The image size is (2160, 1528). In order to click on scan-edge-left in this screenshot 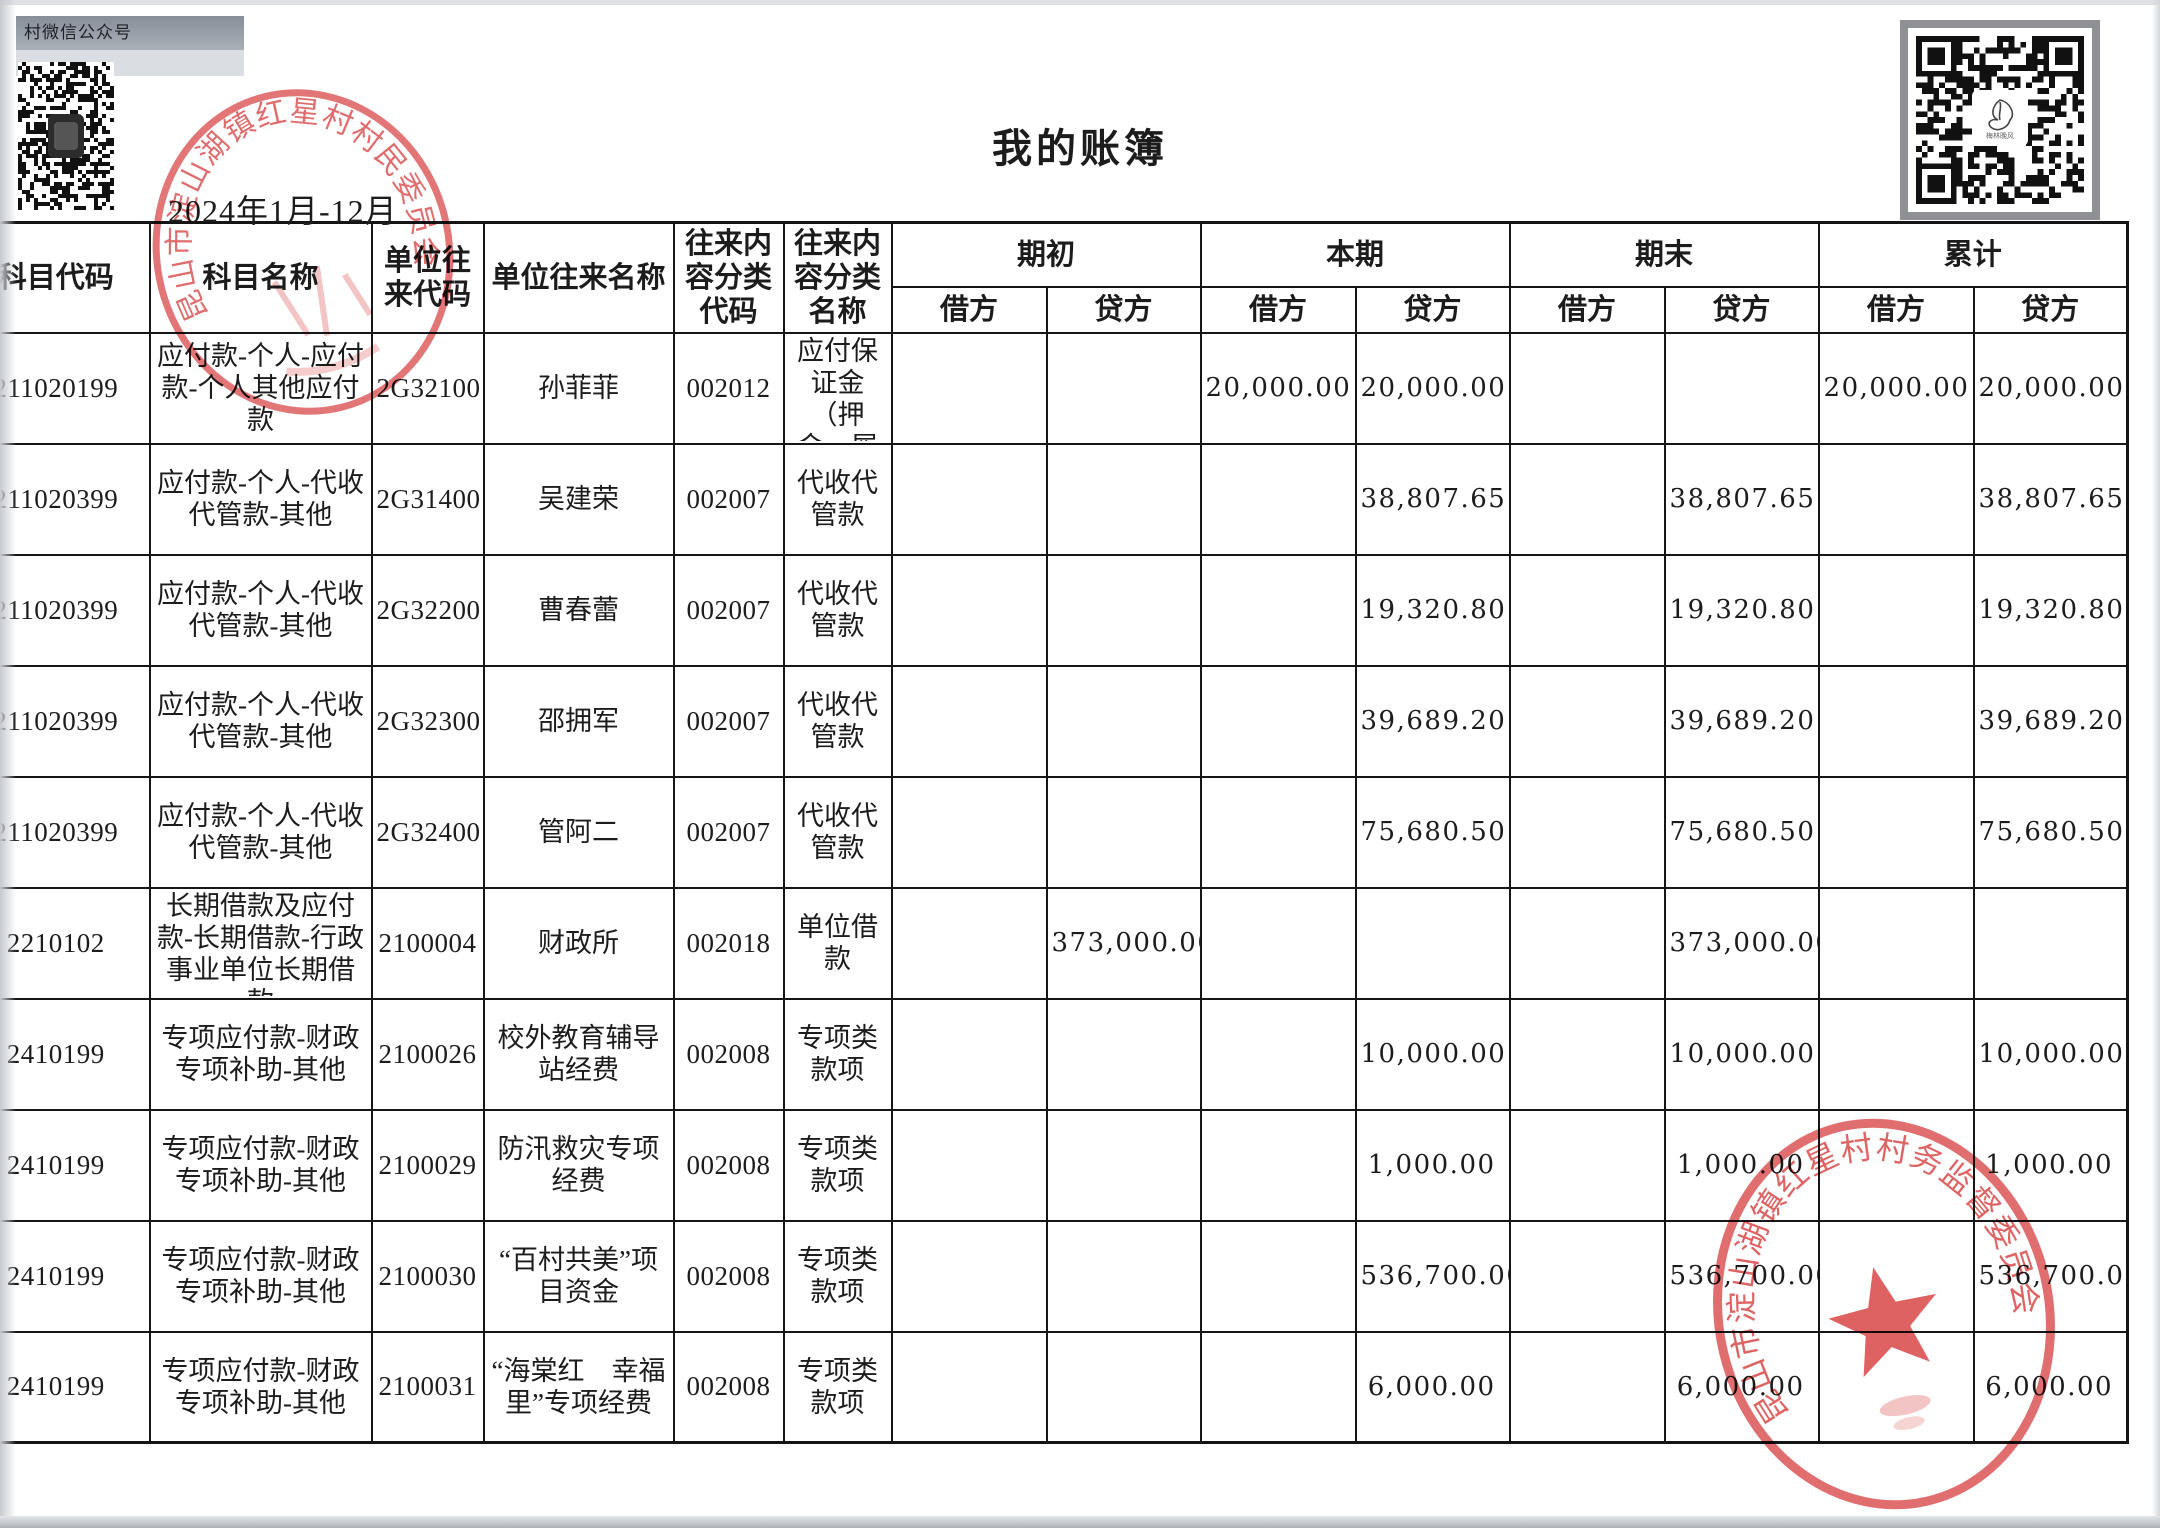, I will do `click(8, 764)`.